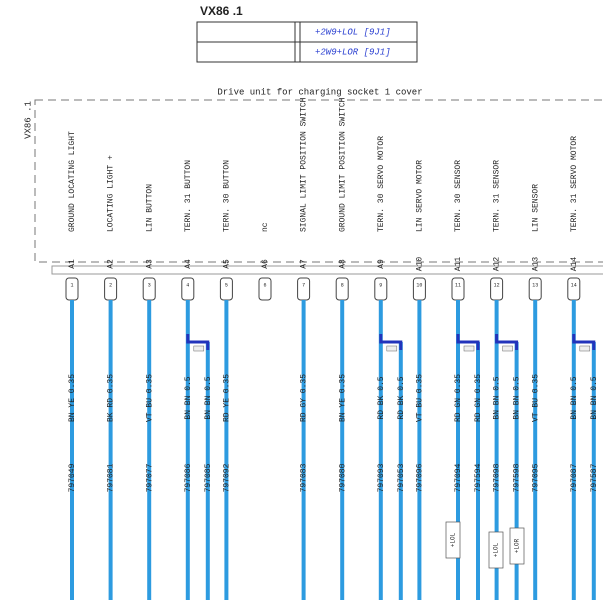  Describe the element at coordinates (110, 285) in the screenshot. I see `pin-number: 2` at that location.